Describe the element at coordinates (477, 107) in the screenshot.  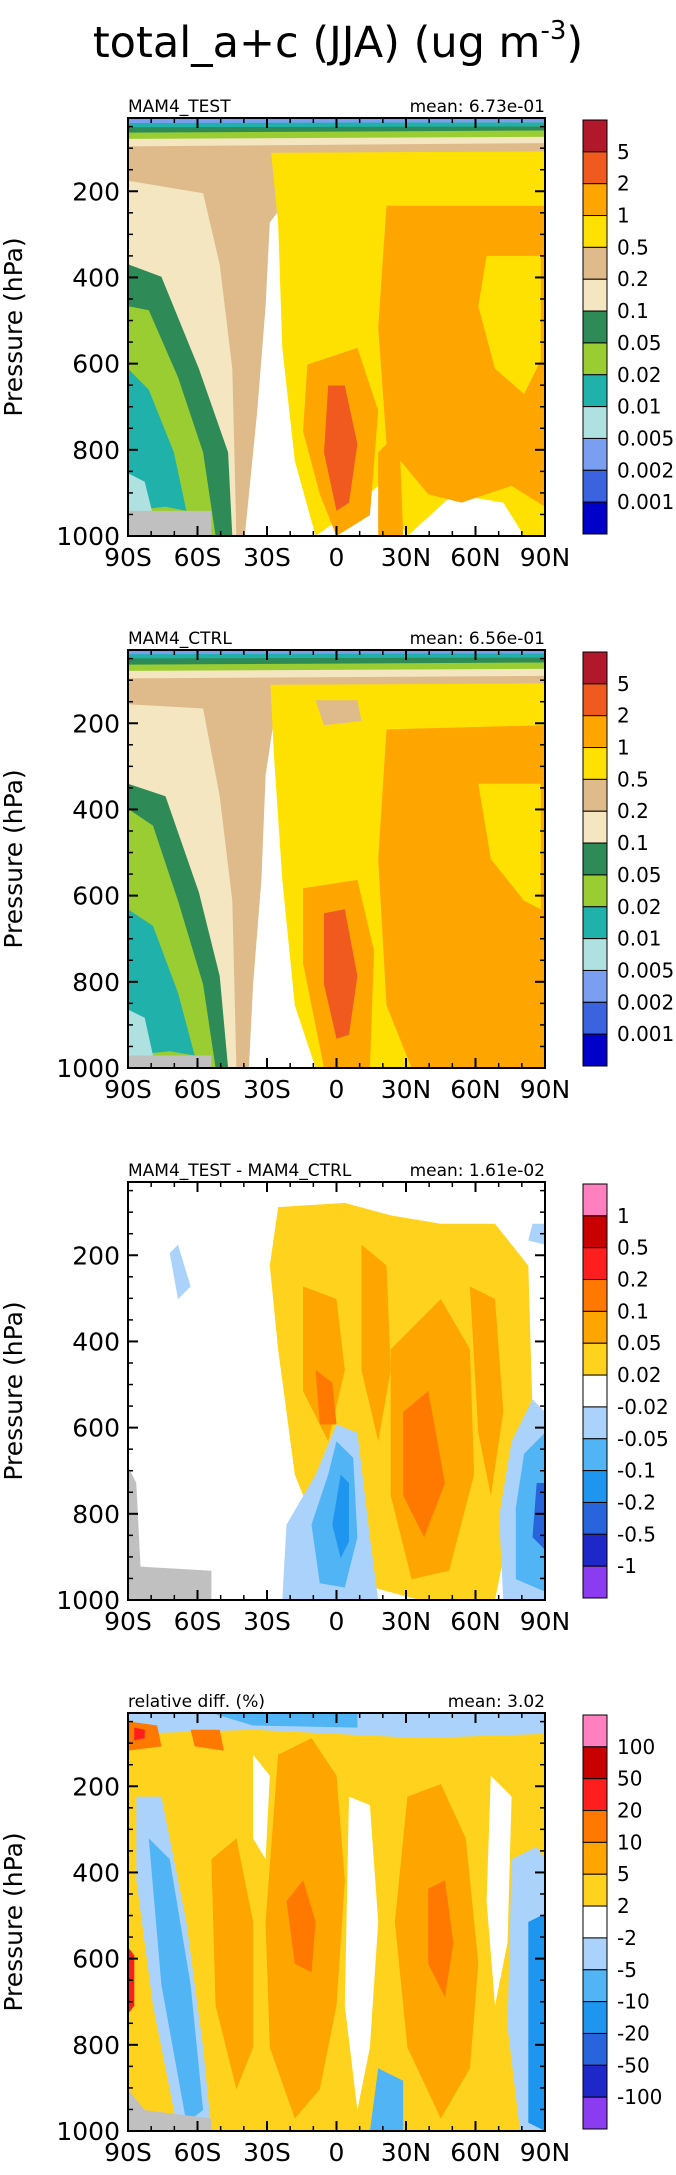
I see `panel-title-right: mean: 6.73e-01` at that location.